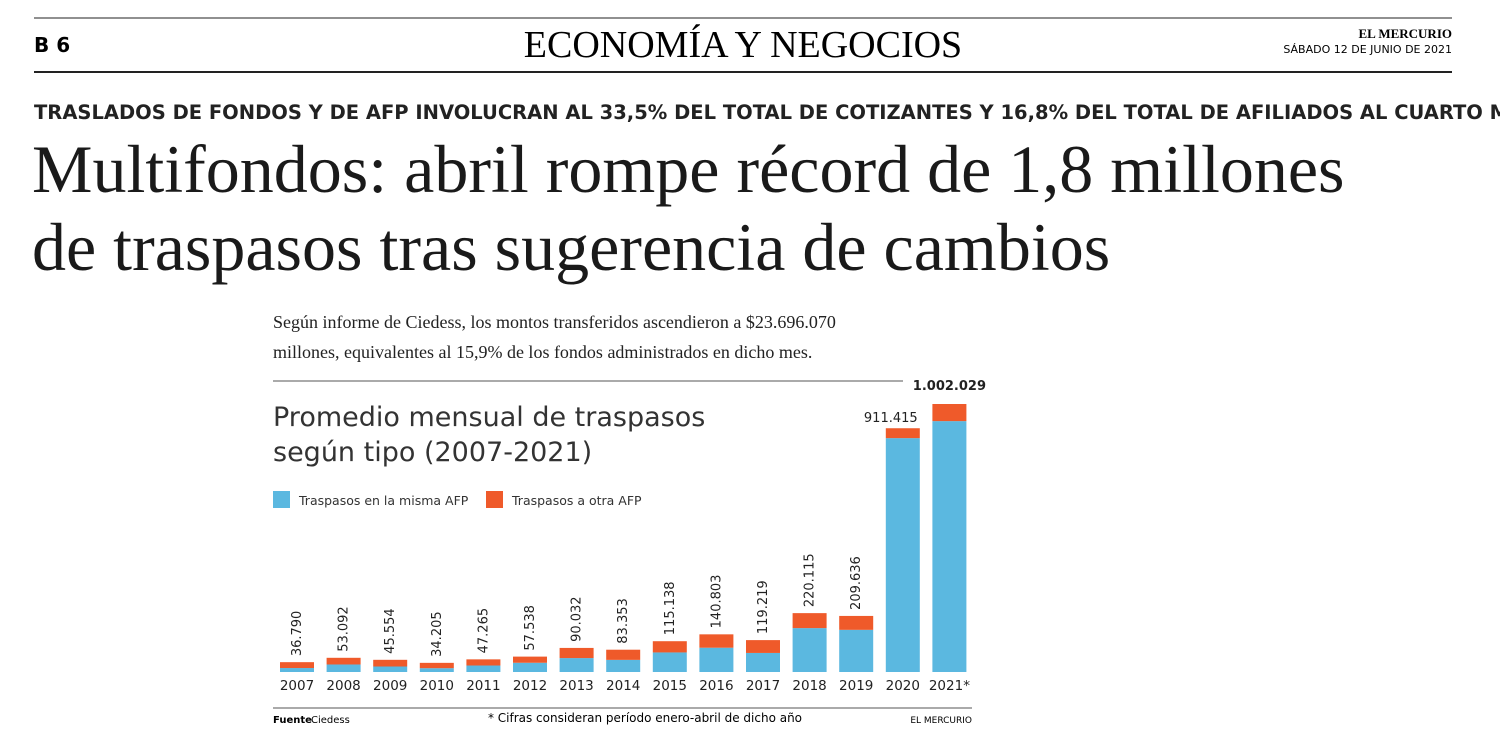 The width and height of the screenshot is (1500, 750). Describe the element at coordinates (763, 607) in the screenshot. I see `total-label: 119.219` at that location.